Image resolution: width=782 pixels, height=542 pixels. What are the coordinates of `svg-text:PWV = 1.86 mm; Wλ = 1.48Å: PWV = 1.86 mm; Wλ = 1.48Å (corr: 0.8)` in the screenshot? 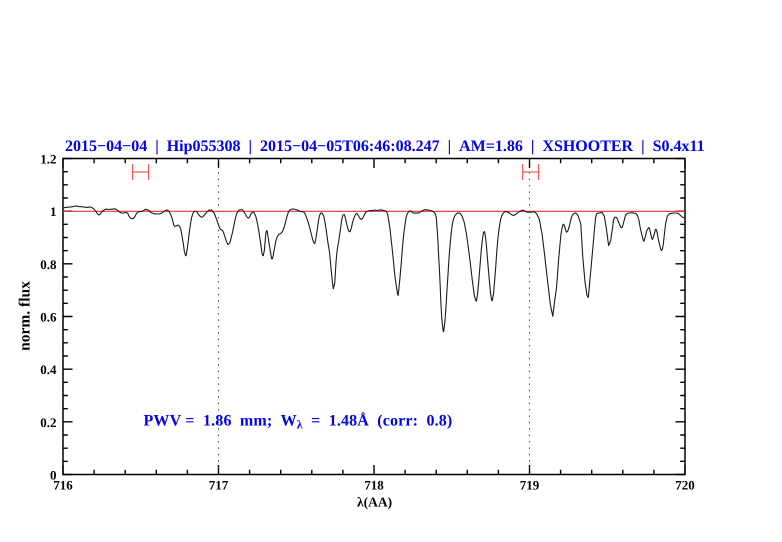 It's located at (298, 421).